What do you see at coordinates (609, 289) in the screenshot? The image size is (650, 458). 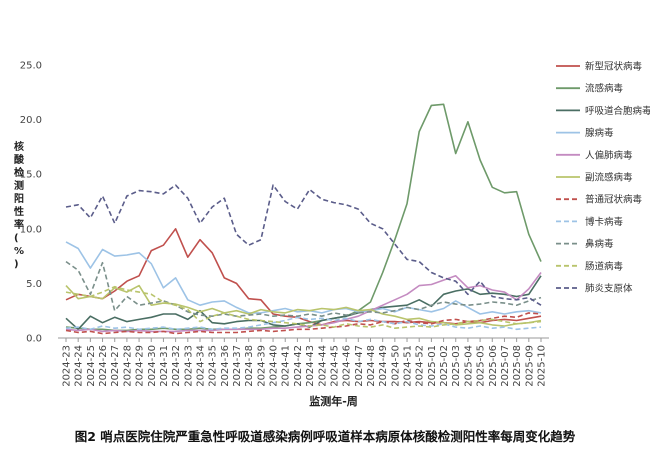 I see `legend-label: 肺炎支原体` at bounding box center [609, 289].